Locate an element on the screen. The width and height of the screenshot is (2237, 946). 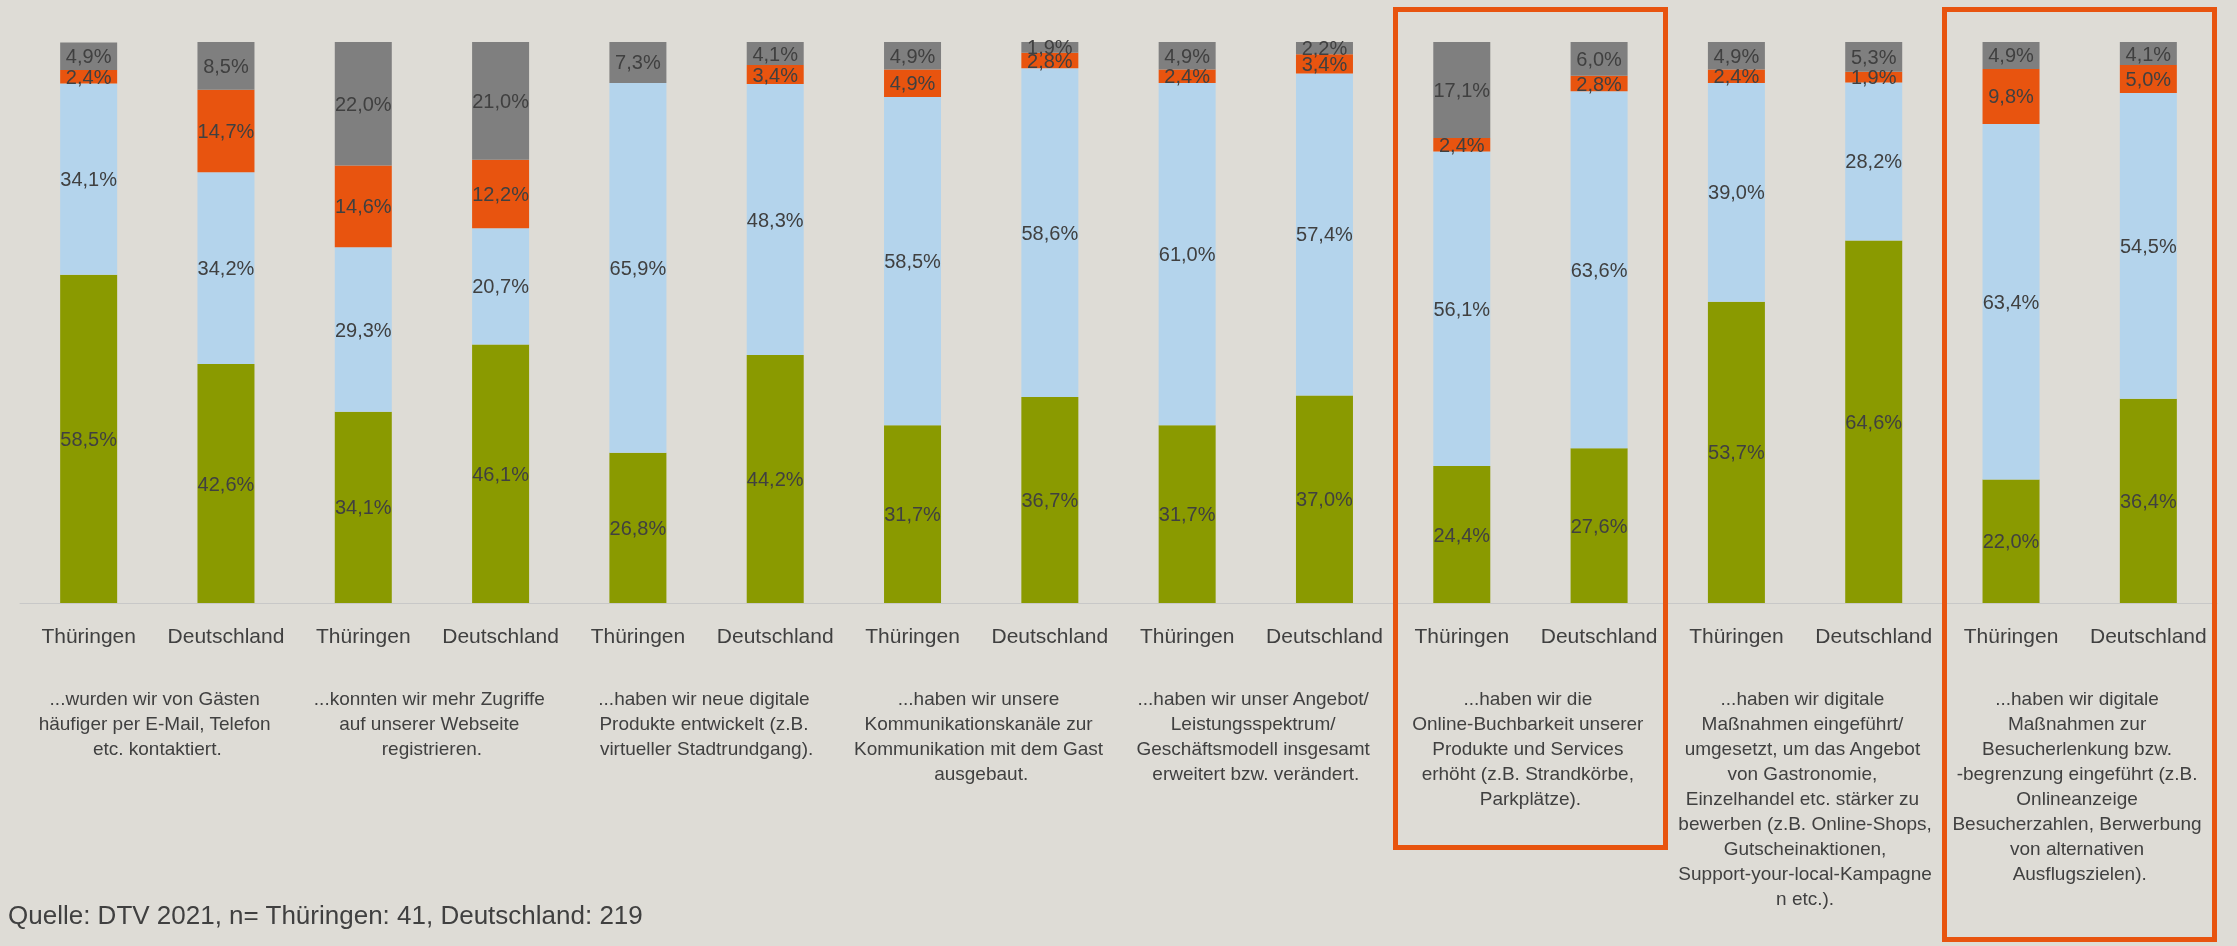
data-label: 54,5% is located at coordinates (2148, 245).